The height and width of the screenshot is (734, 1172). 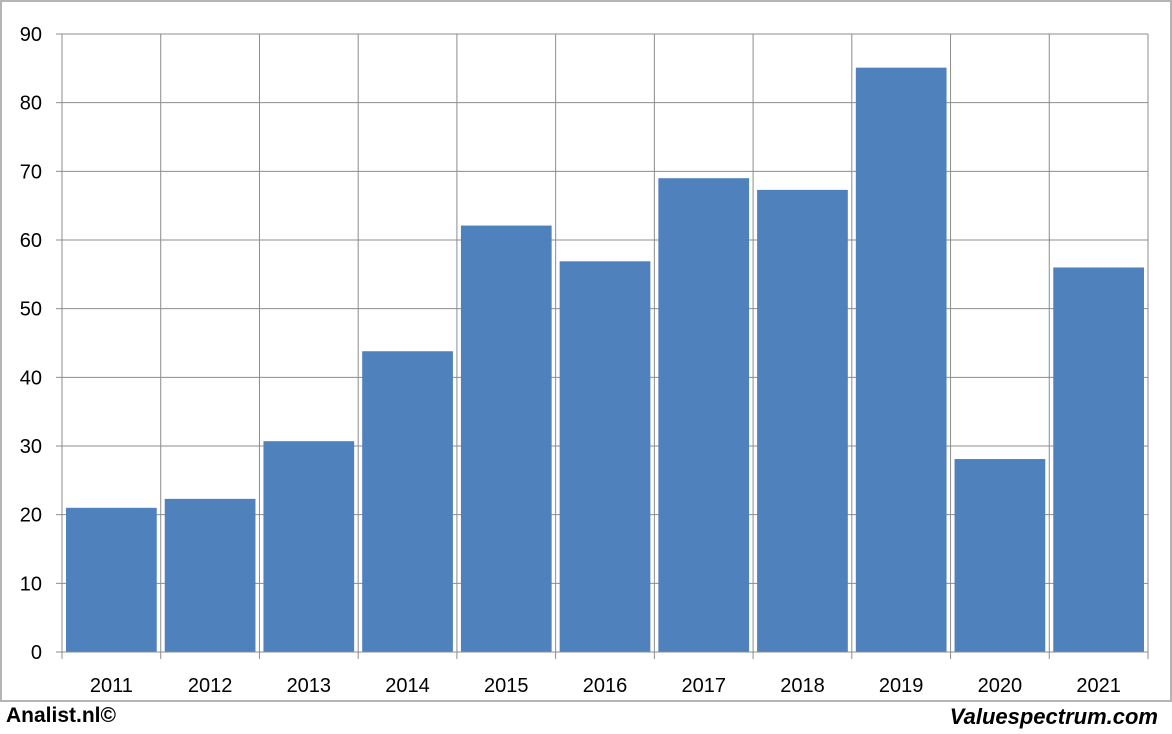 What do you see at coordinates (605, 456) in the screenshot?
I see `bar-2016` at bounding box center [605, 456].